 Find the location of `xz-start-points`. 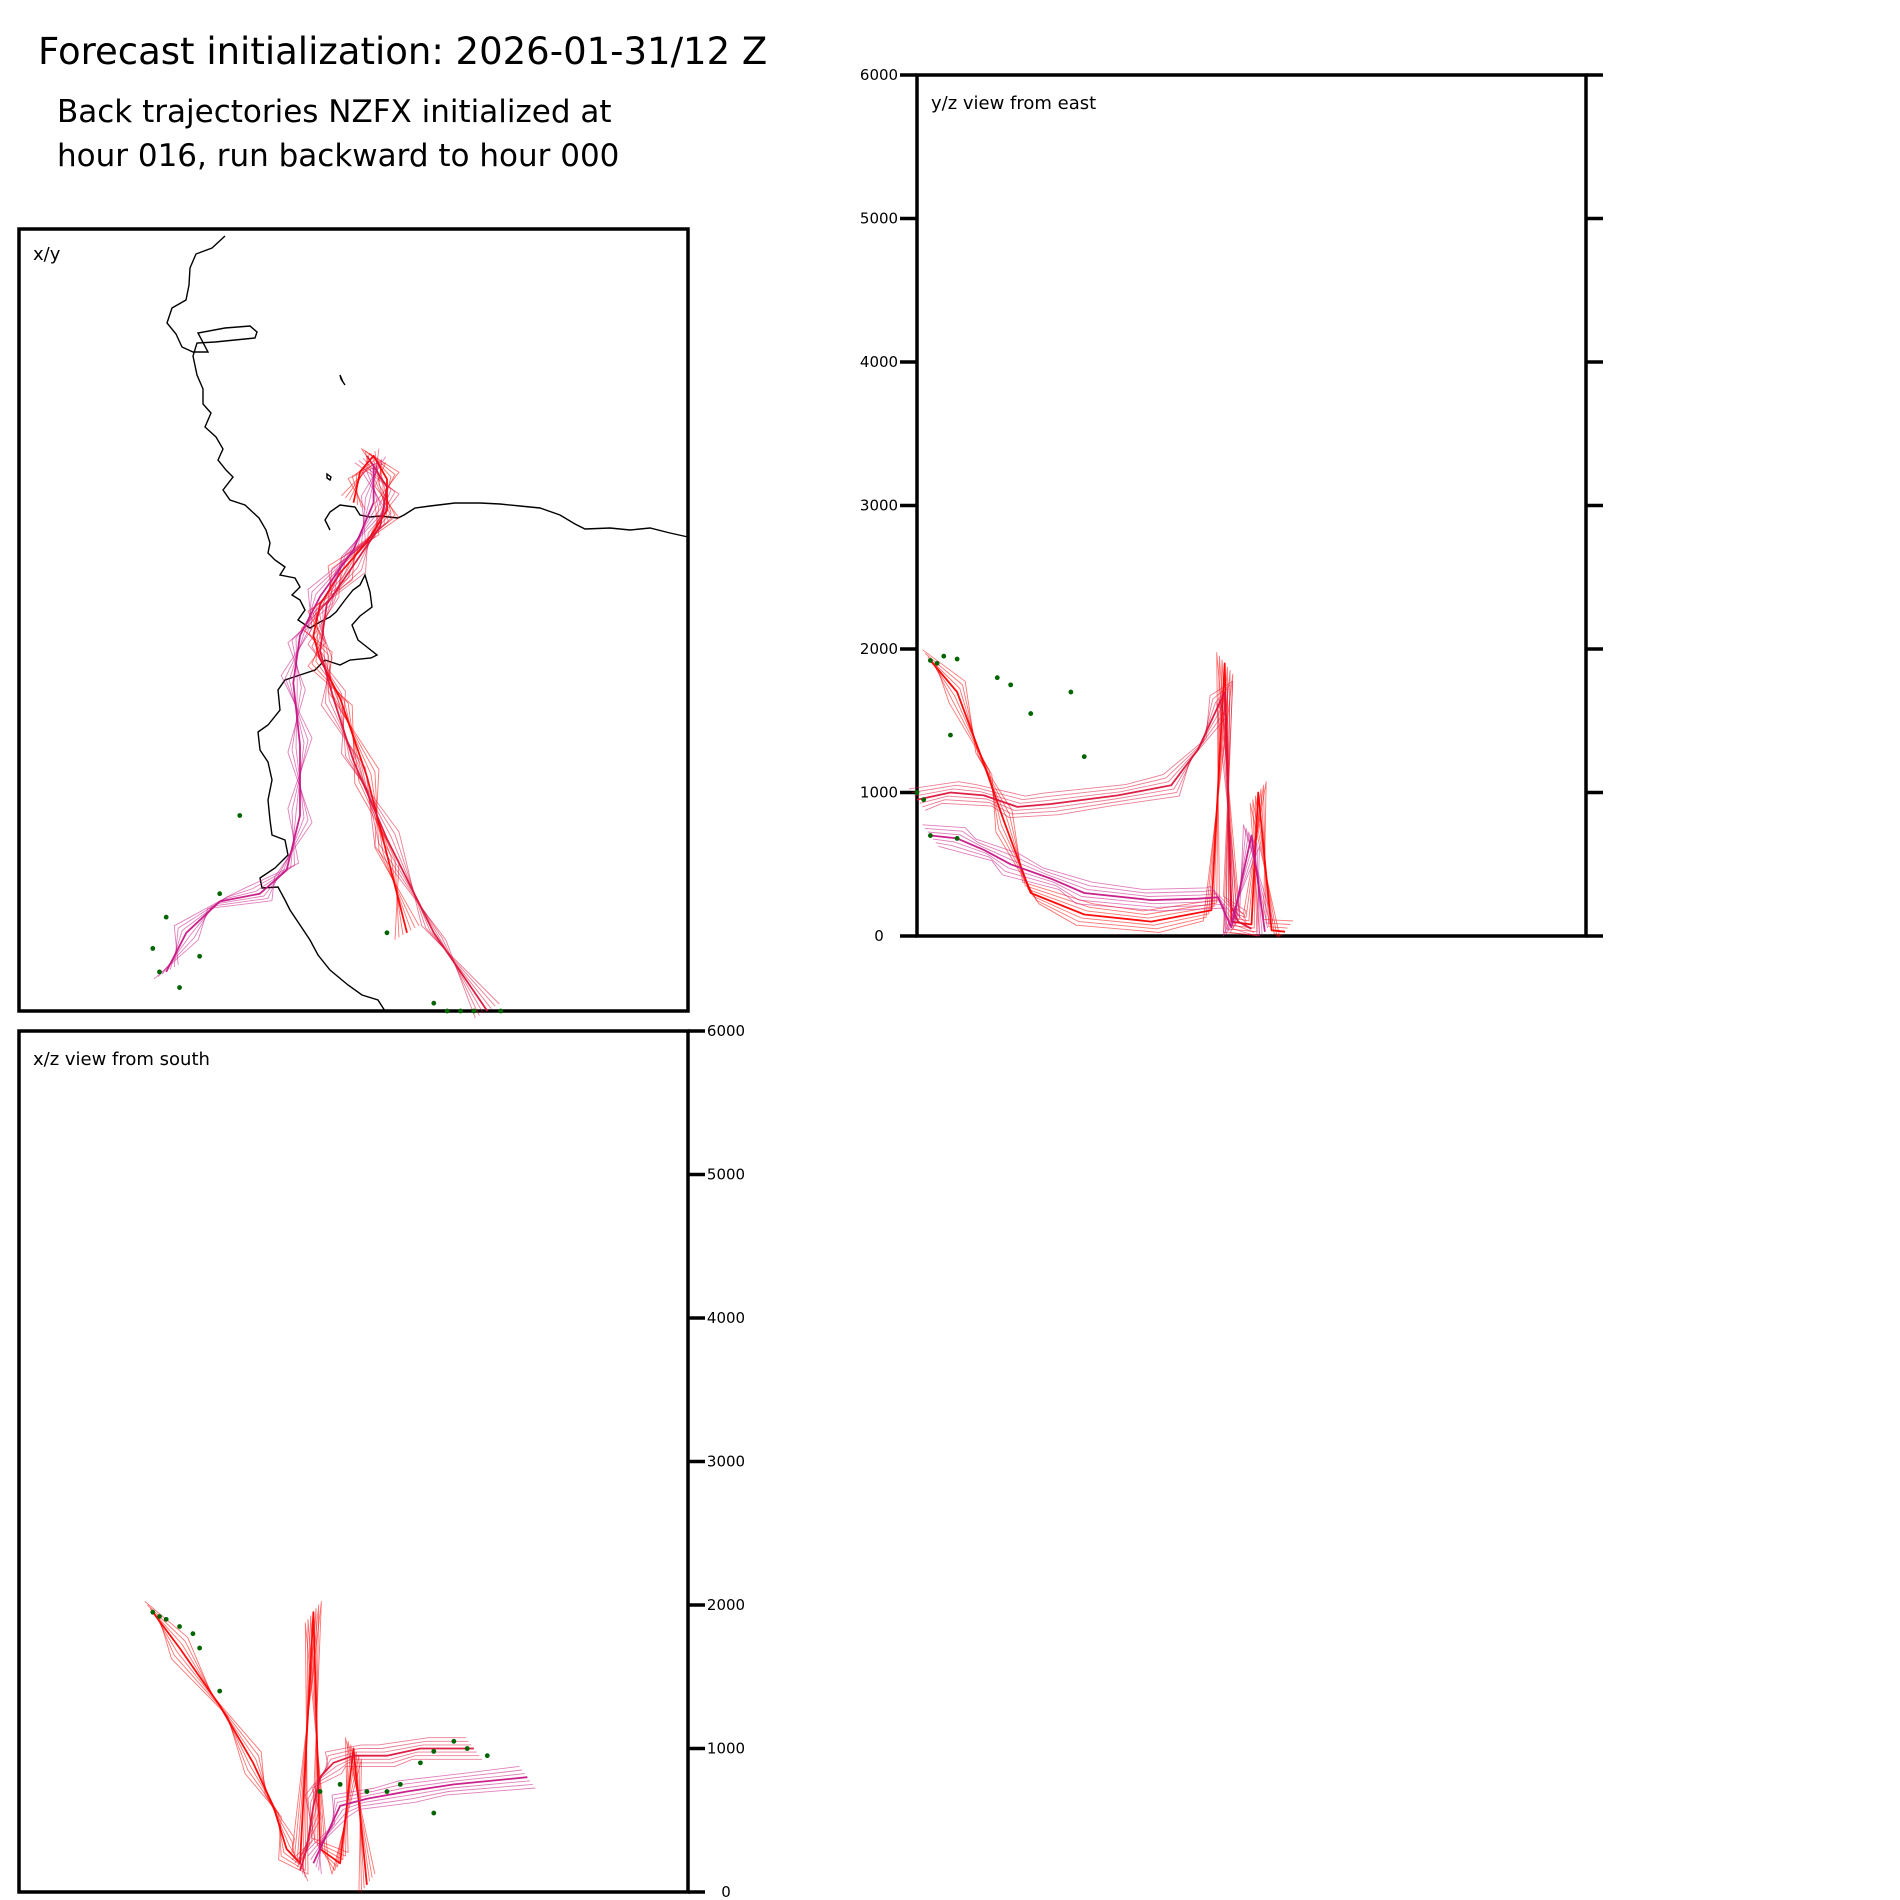

xz-start-points is located at coordinates (320, 1712).